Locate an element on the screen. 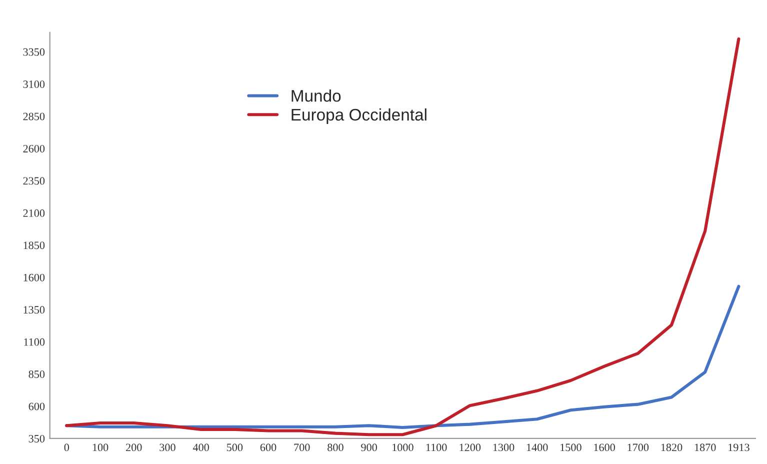 The height and width of the screenshot is (464, 767). x-tick-label: 200 is located at coordinates (134, 448).